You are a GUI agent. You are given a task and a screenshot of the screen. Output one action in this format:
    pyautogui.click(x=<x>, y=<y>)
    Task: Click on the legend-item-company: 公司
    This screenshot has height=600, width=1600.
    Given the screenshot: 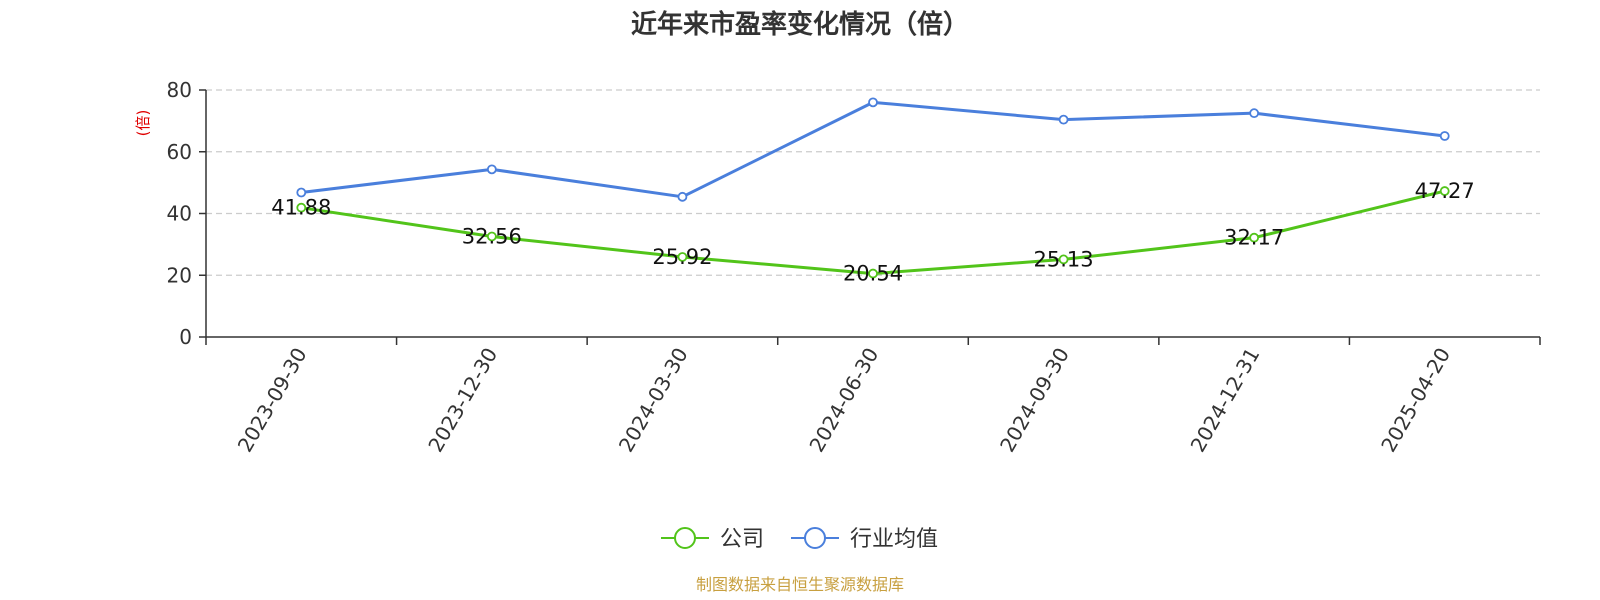 What is the action you would take?
    pyautogui.click(x=712, y=539)
    